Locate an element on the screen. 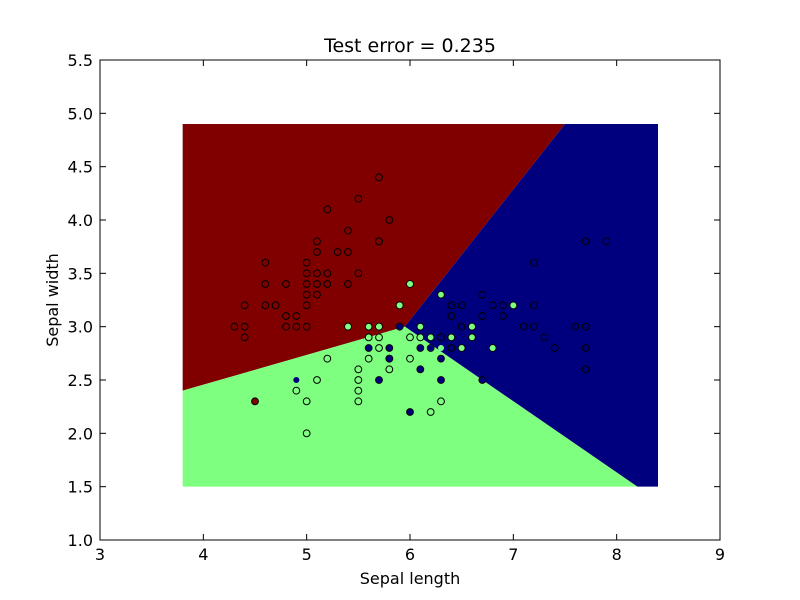  y-tick-label: 3.0 is located at coordinates (80, 327).